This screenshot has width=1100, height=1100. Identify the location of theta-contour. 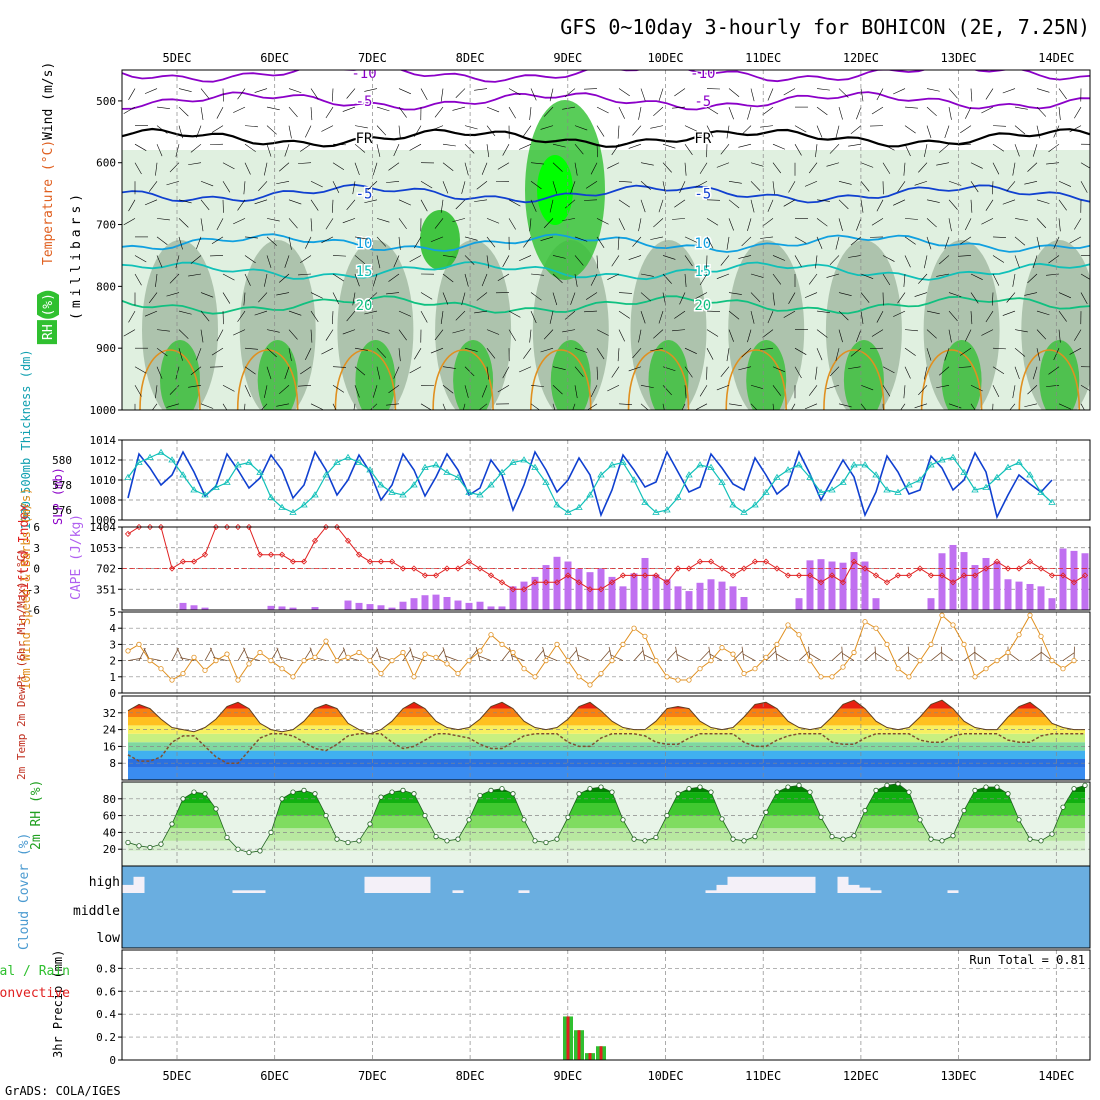
(658, 379).